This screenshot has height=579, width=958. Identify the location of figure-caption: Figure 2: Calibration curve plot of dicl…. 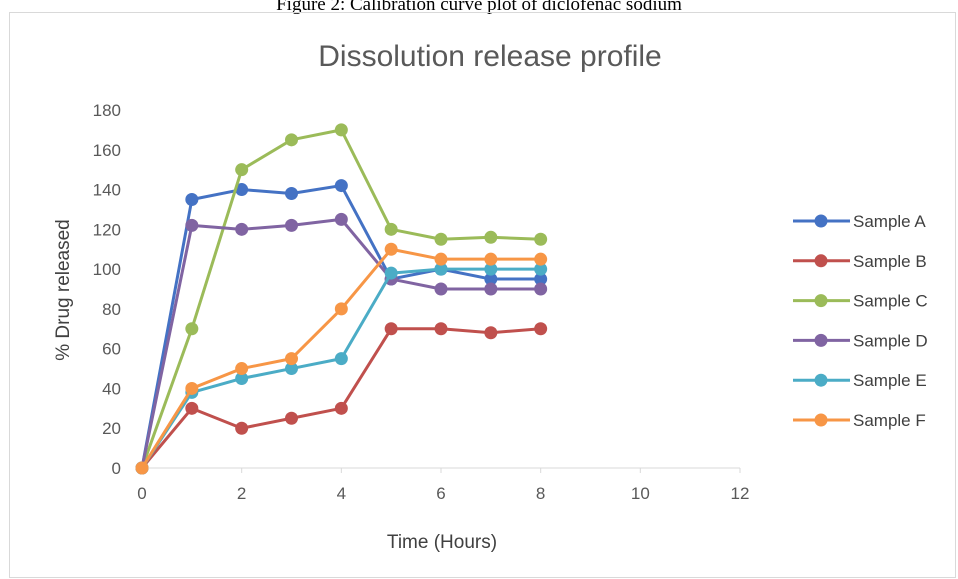
(479, 7).